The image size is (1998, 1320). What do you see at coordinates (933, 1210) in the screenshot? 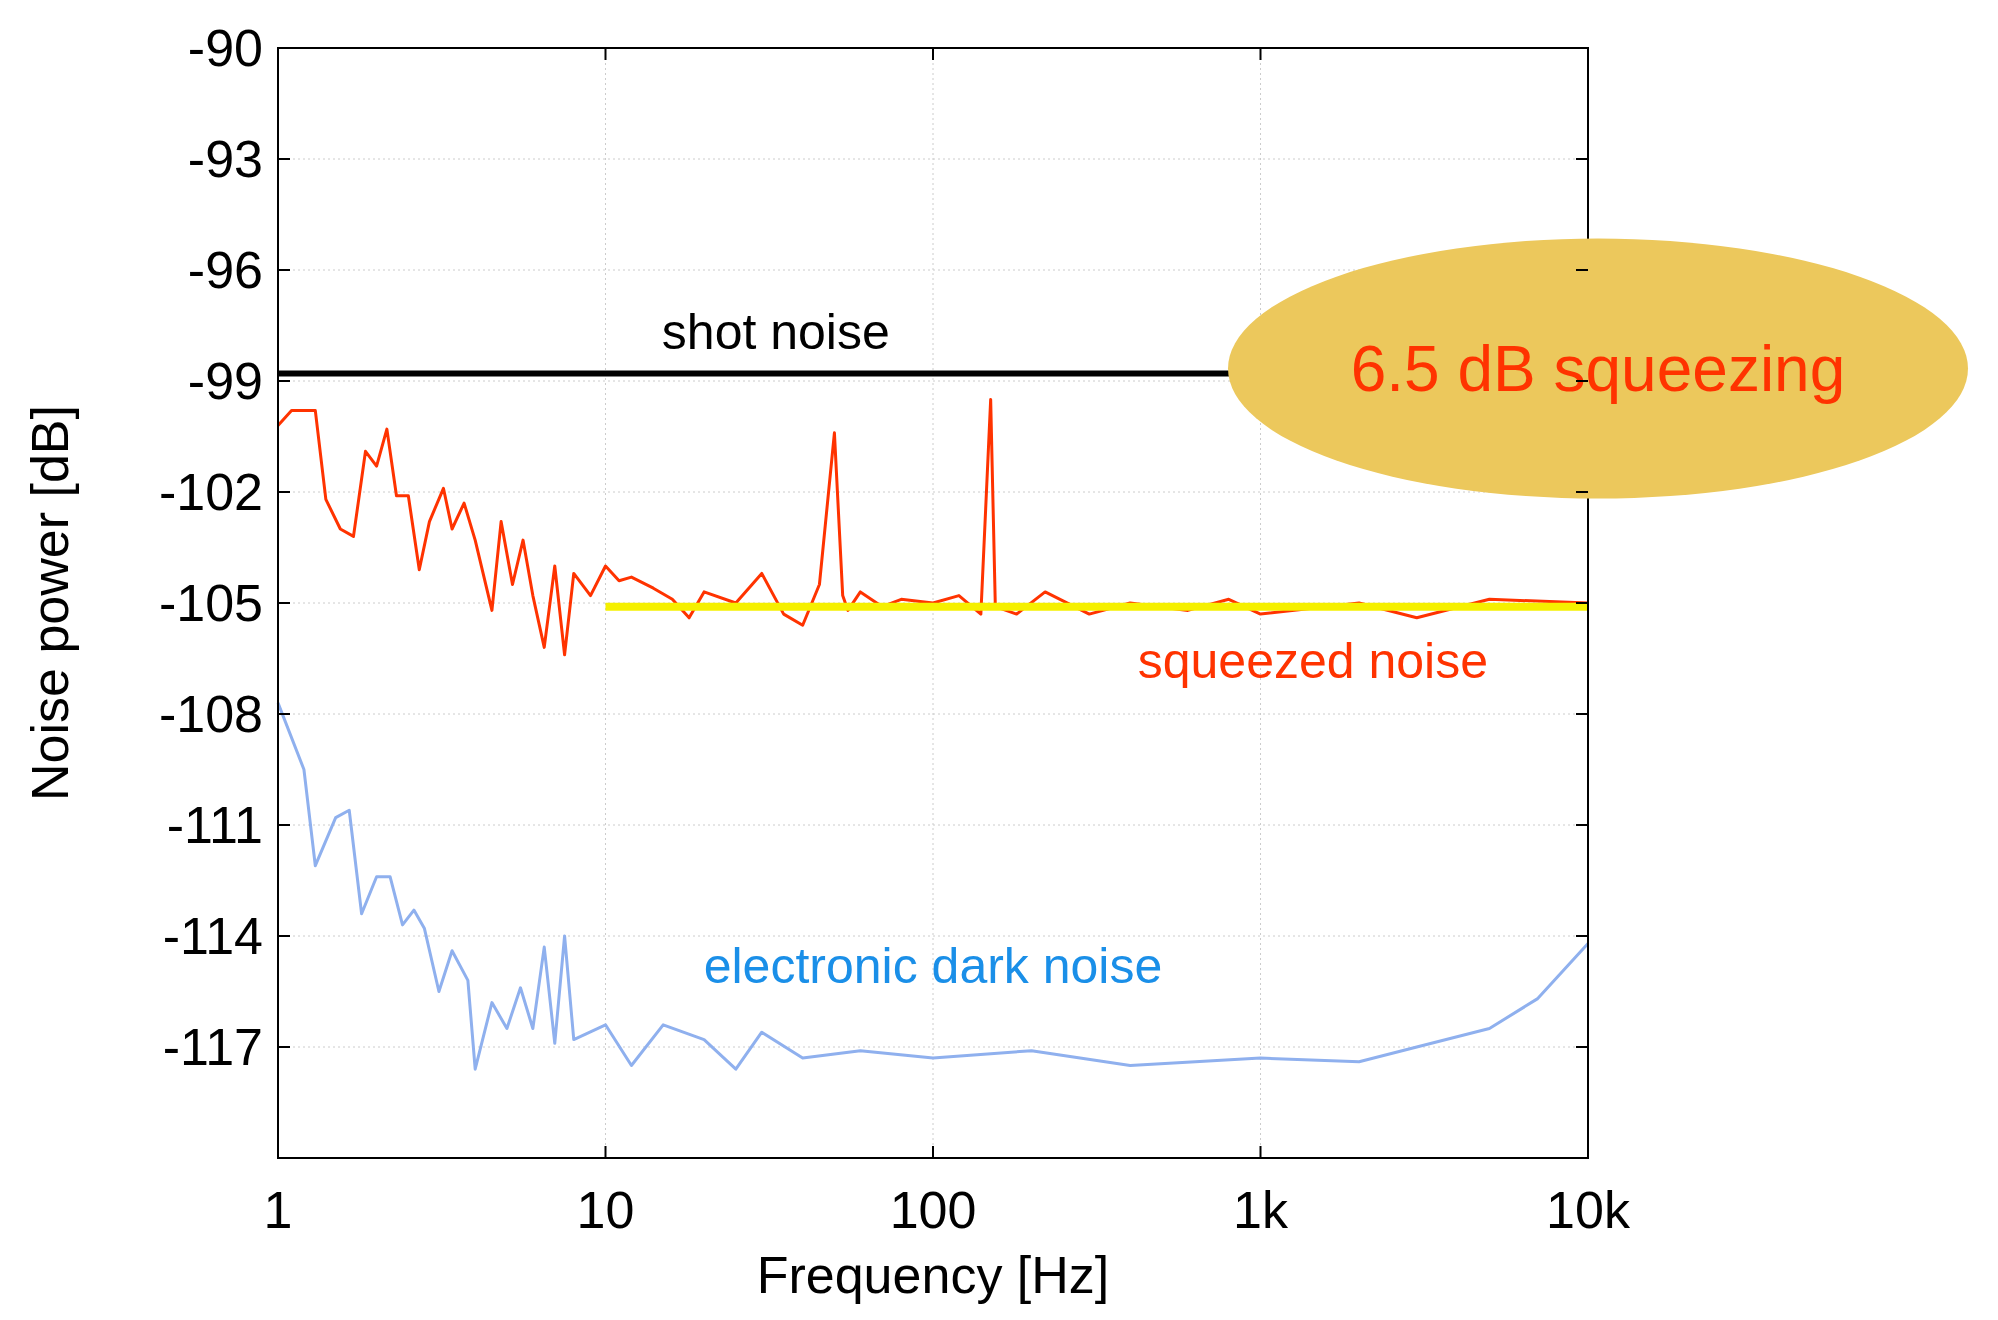
I see `x-tick-label: 100` at bounding box center [933, 1210].